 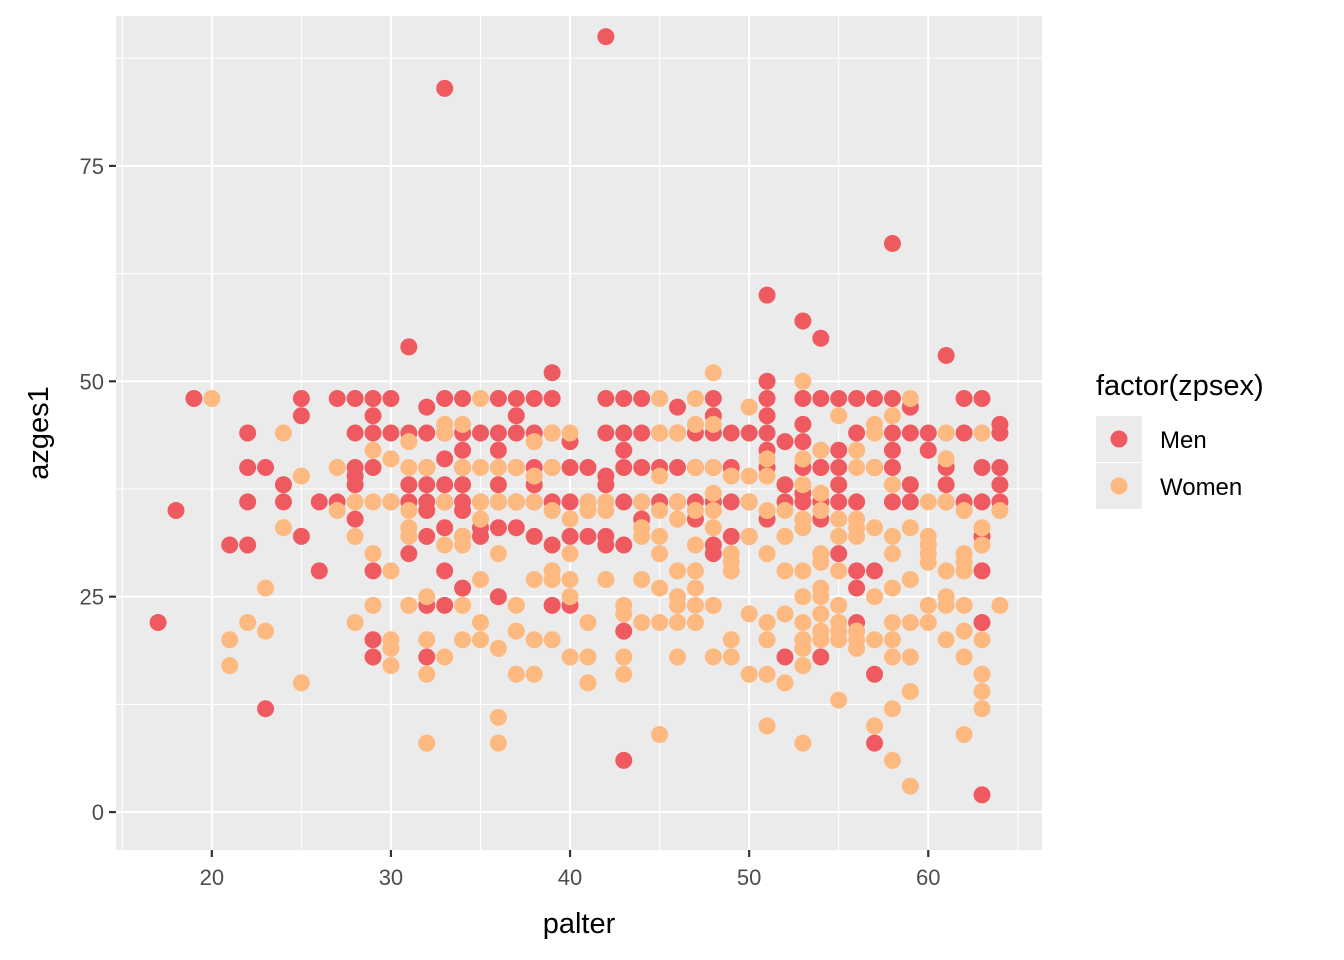 What do you see at coordinates (39, 433) in the screenshot?
I see `y-axis-title: azges1` at bounding box center [39, 433].